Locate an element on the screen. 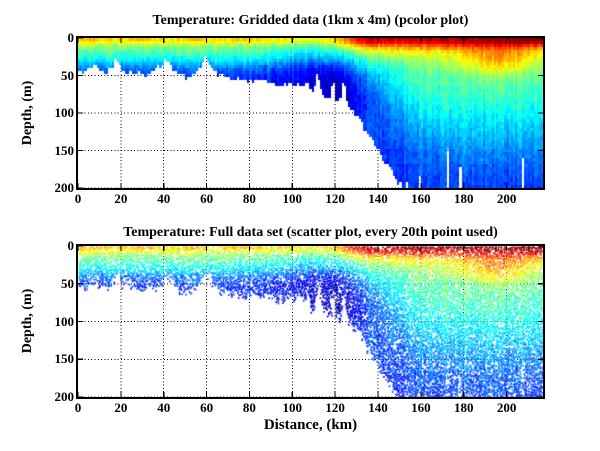  bottom-plot-ylabel: Depth, (m) is located at coordinates (27, 321).